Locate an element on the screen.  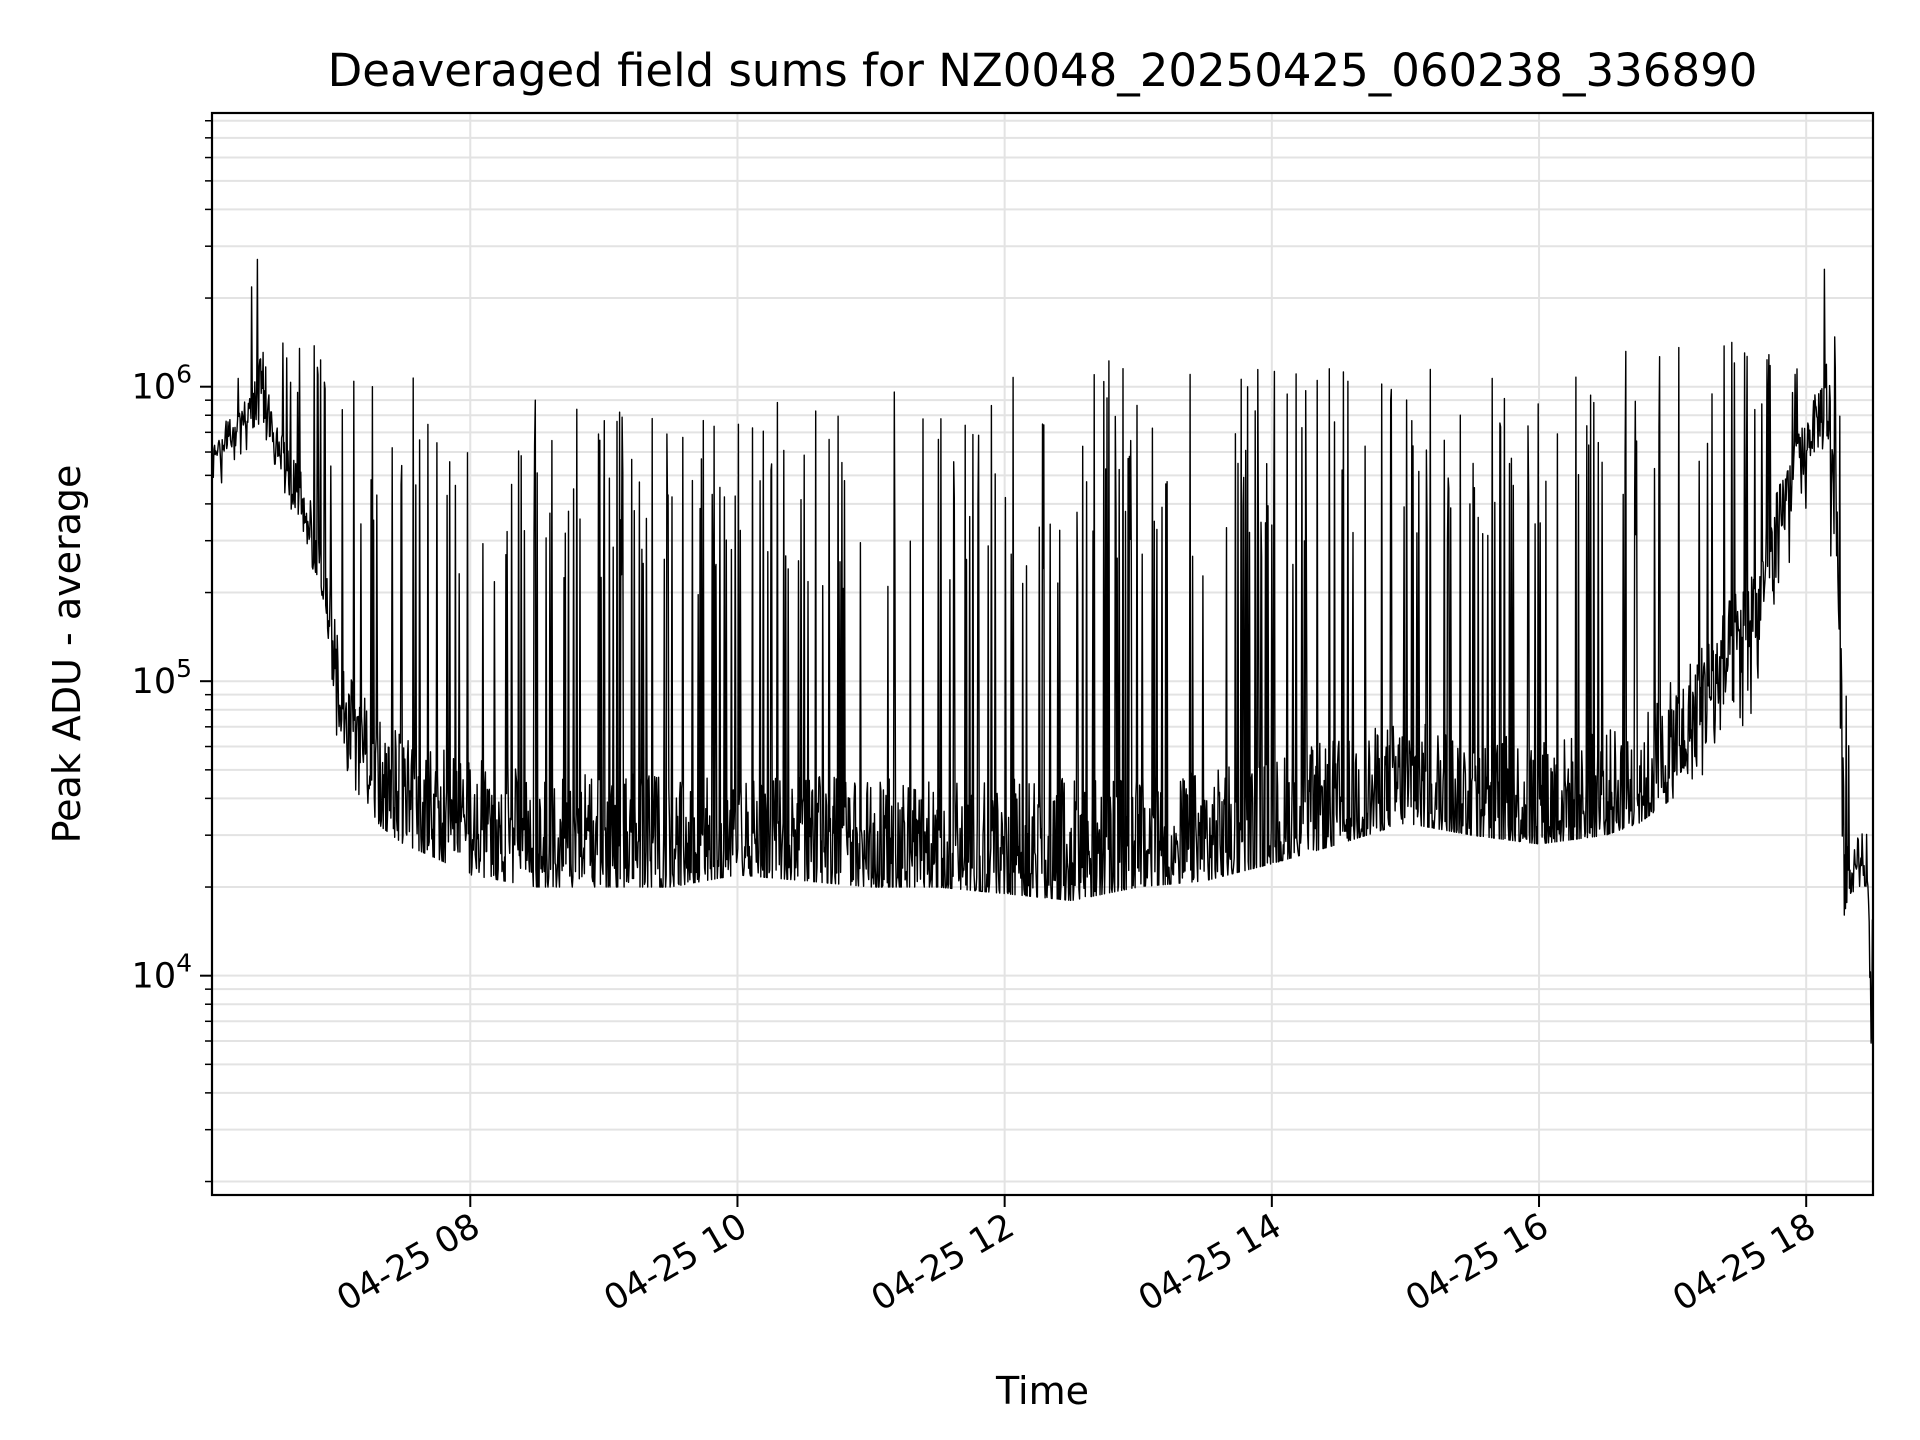
x-axis-label: Time is located at coordinates (1042, 1391).